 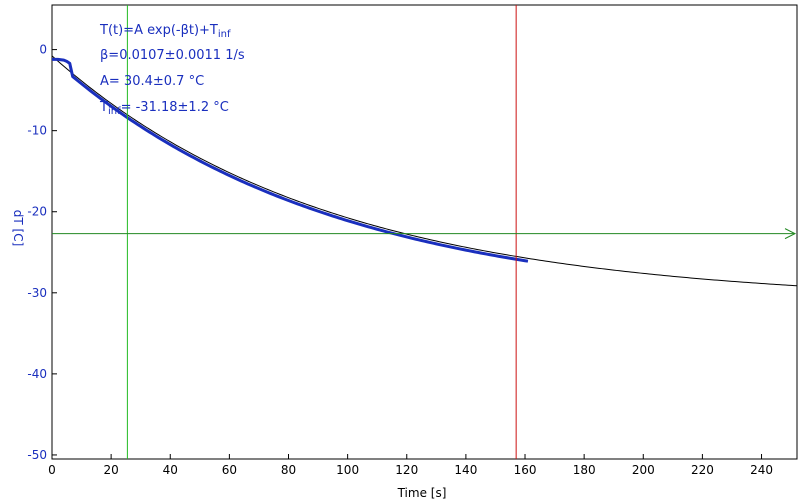 What do you see at coordinates (406, 470) in the screenshot?
I see `x-tick-label: 120` at bounding box center [406, 470].